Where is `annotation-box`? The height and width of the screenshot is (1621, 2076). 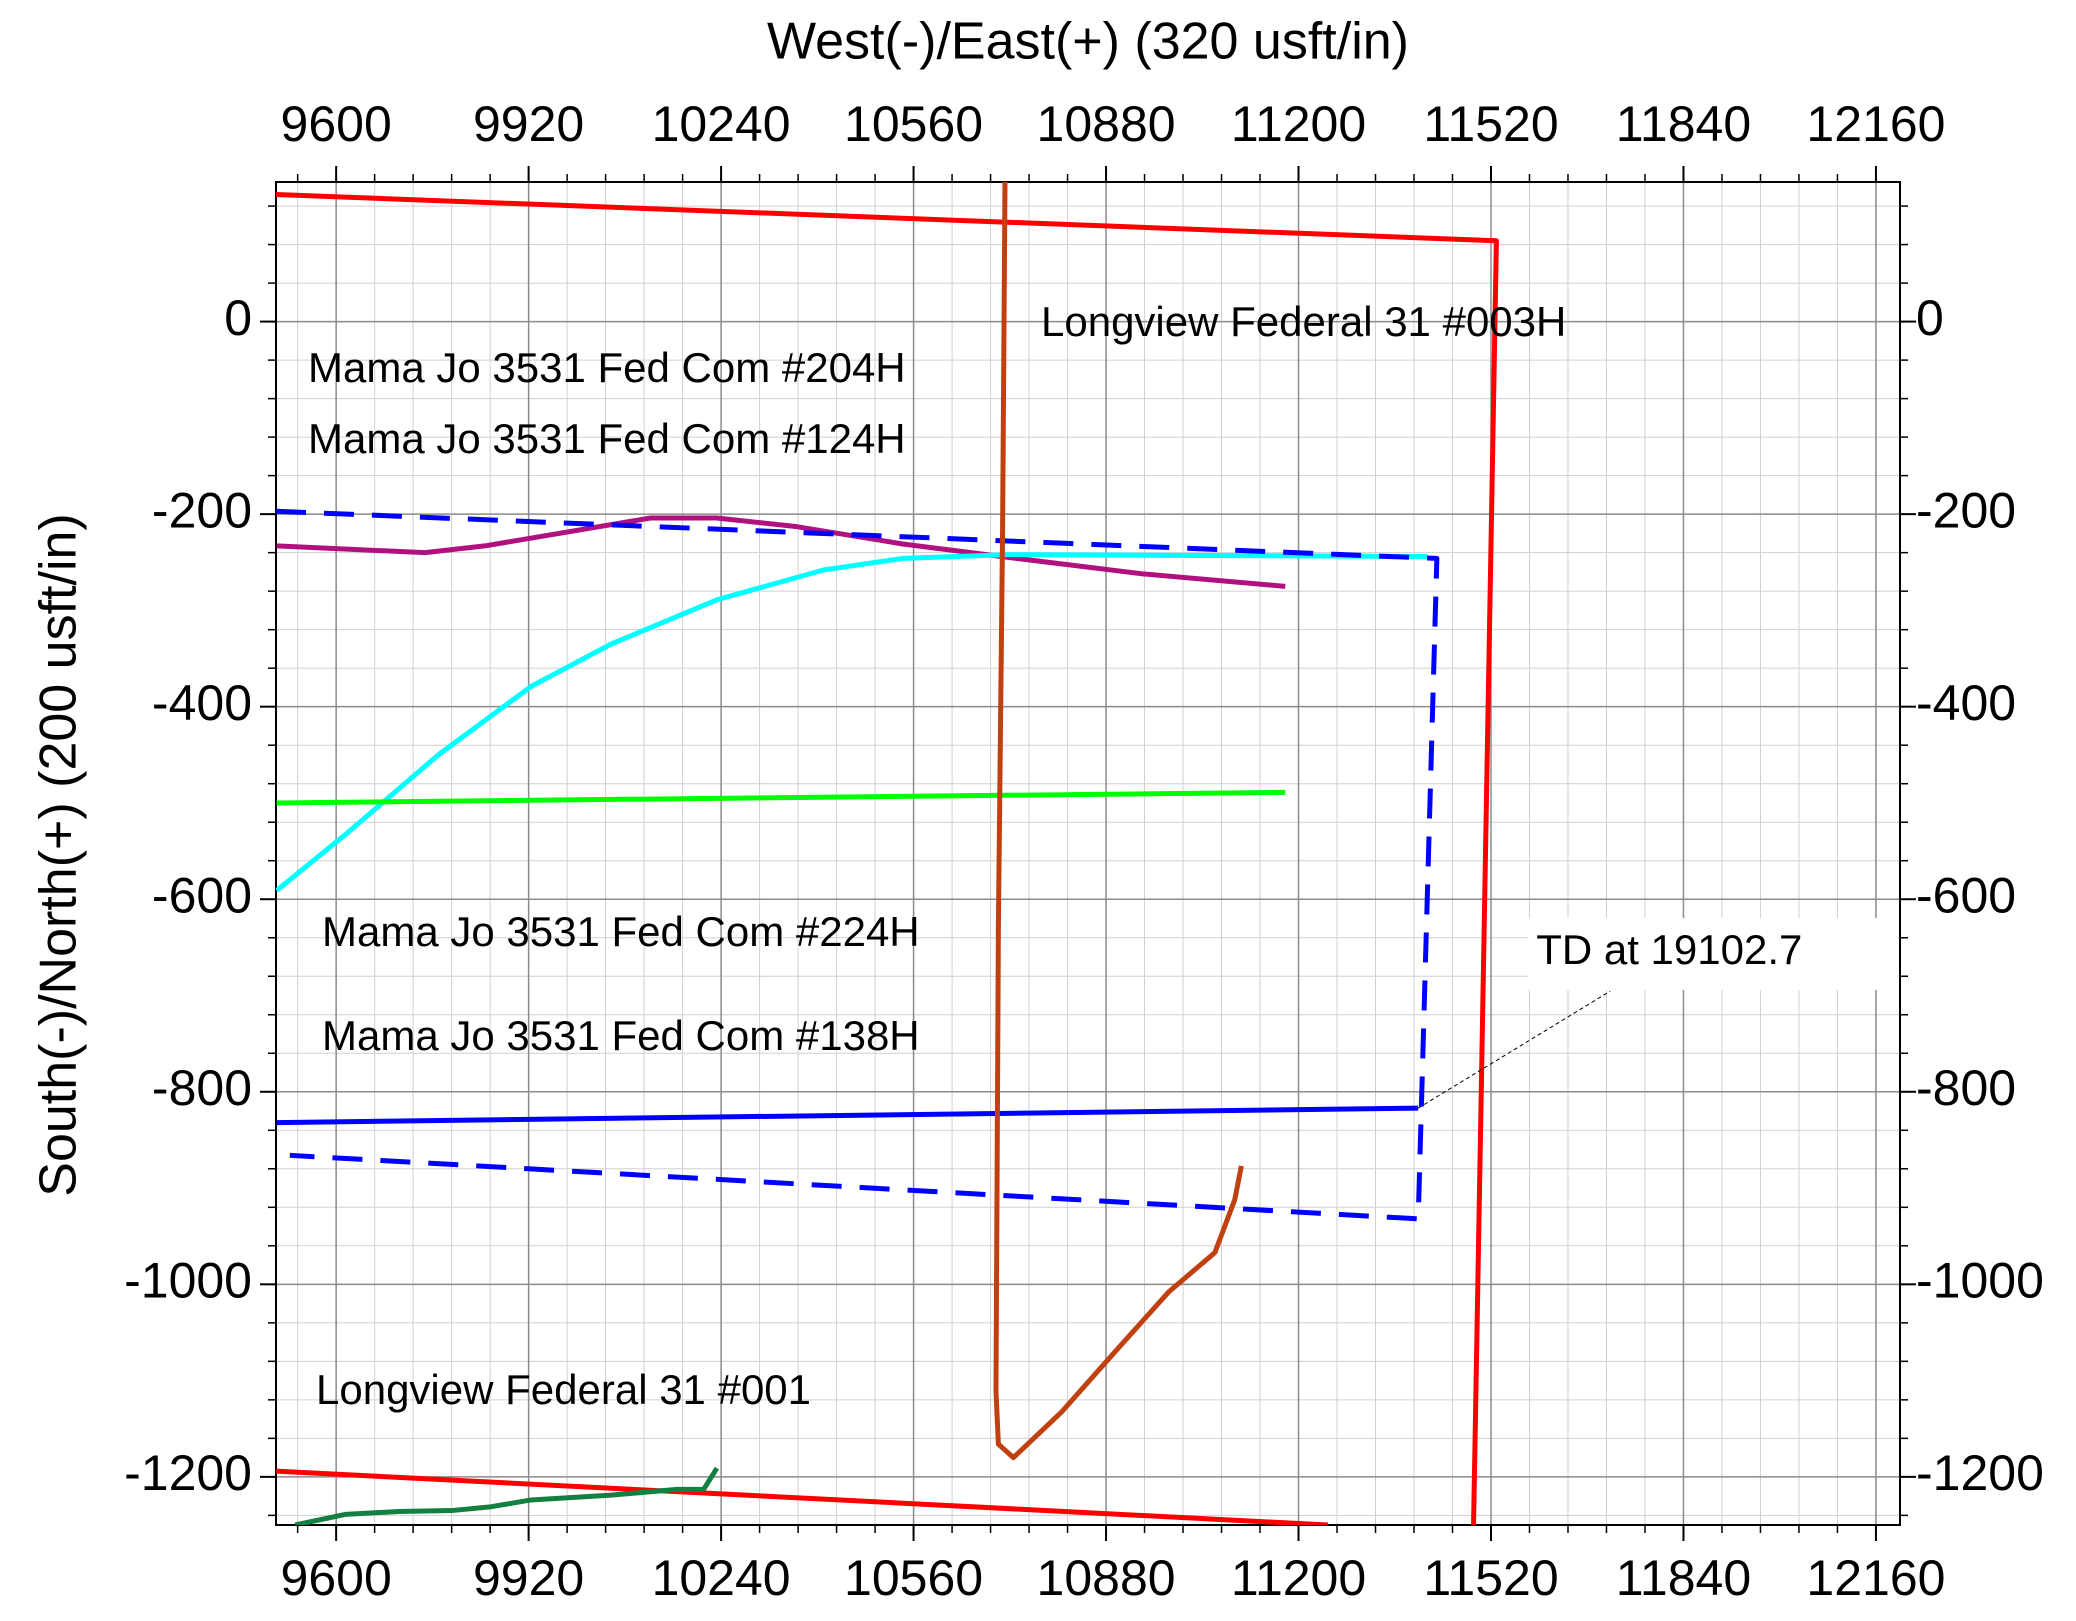 annotation-box is located at coordinates (1713, 954).